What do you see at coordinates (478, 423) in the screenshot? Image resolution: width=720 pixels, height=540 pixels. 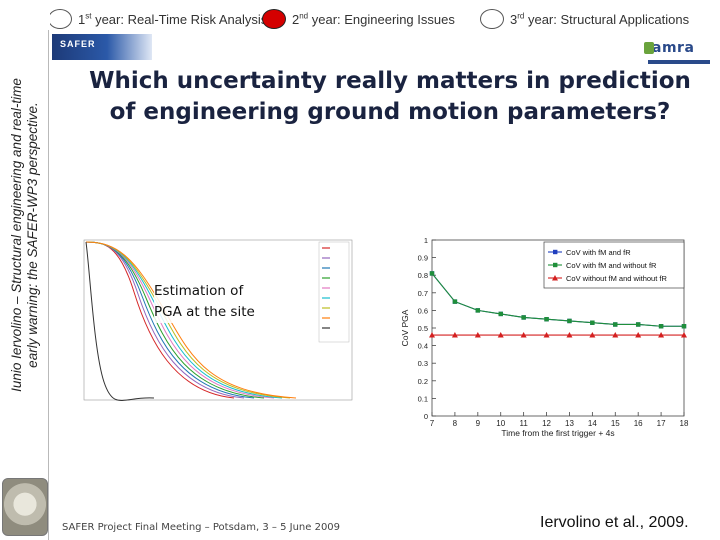 I see `x-tick-label: 9` at bounding box center [478, 423].